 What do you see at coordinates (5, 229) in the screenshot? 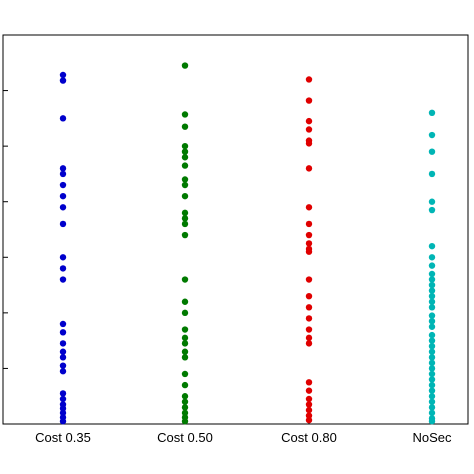
I see `y-axis-ticks` at bounding box center [5, 229].